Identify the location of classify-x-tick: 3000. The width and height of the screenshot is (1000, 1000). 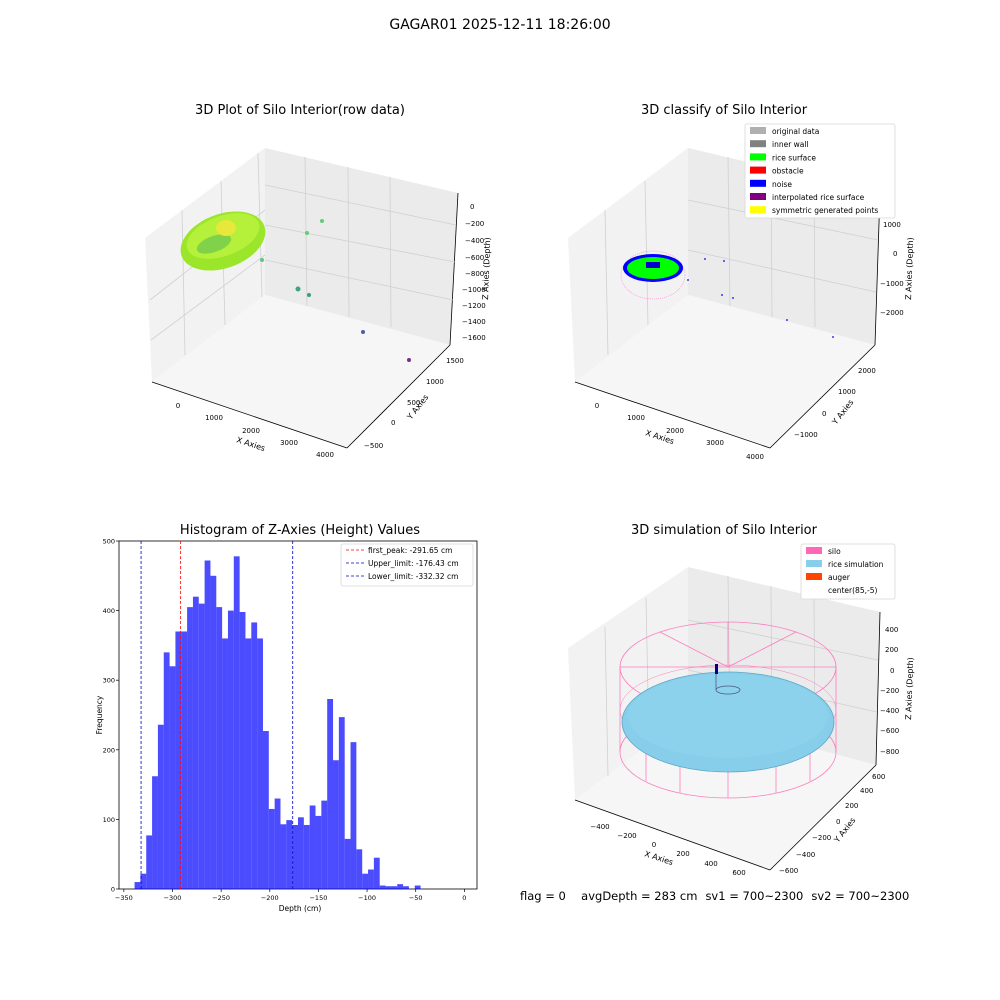
(715, 443).